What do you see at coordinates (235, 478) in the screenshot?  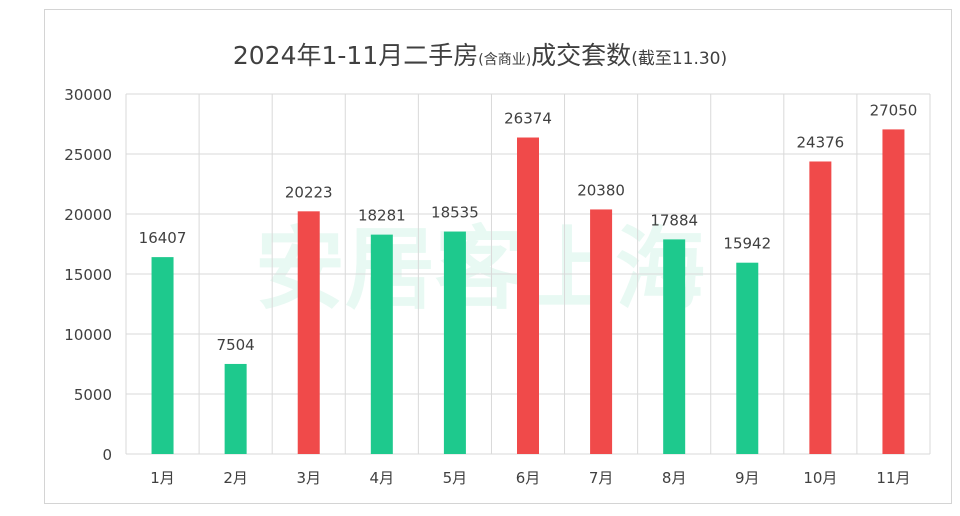 I see `x-tick-label: 2月` at bounding box center [235, 478].